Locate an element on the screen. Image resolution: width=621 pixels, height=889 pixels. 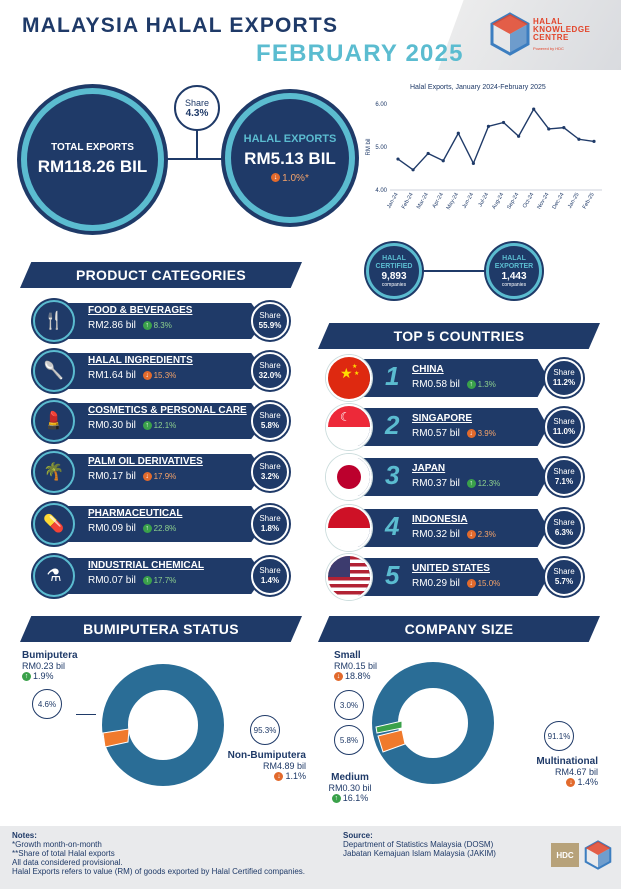
multinational-legend: Multinational RM4.67 bil ↓ 1.4% is located at coordinates (559, 772).